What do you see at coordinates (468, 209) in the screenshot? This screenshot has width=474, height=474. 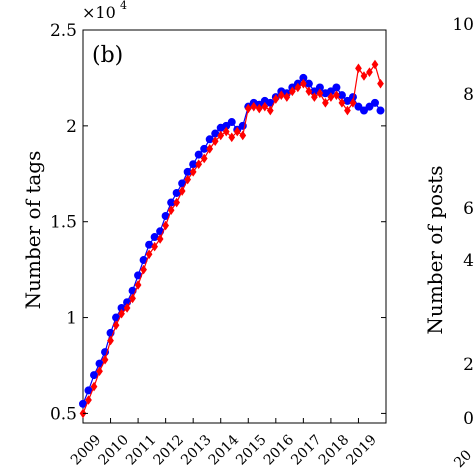 I see `right-y-tick-label: 6` at bounding box center [468, 209].